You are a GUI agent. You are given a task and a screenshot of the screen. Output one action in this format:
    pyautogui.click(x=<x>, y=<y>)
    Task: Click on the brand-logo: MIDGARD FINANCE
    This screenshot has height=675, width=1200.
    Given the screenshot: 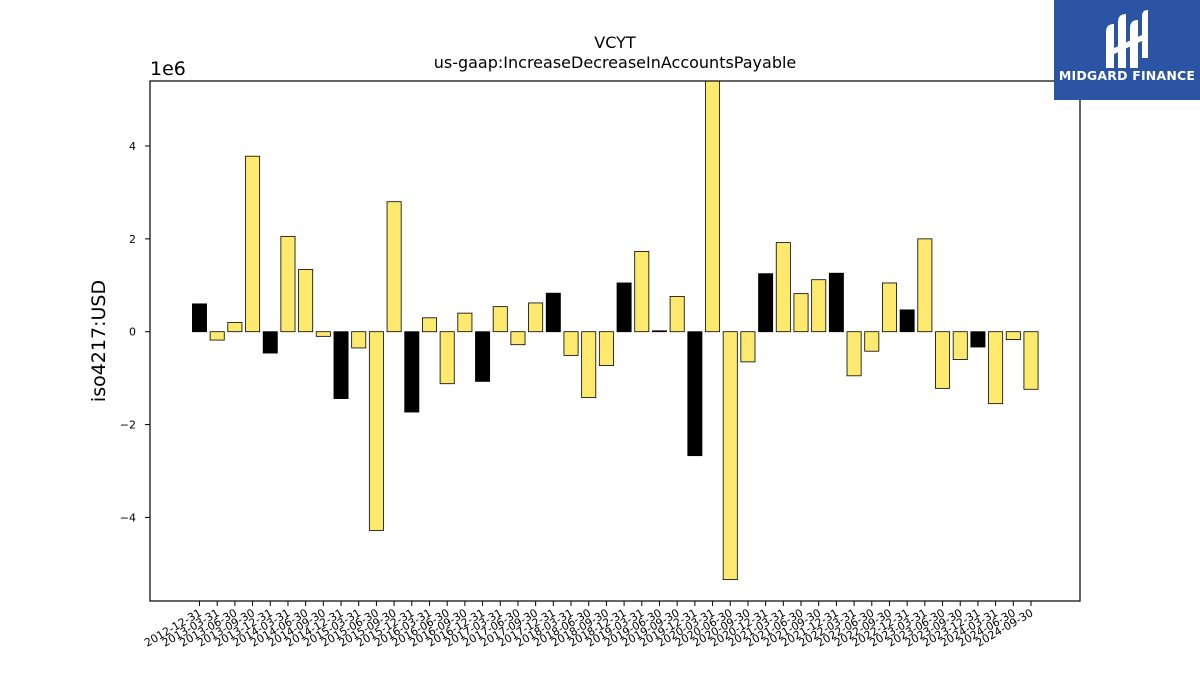 What is the action you would take?
    pyautogui.click(x=1127, y=50)
    